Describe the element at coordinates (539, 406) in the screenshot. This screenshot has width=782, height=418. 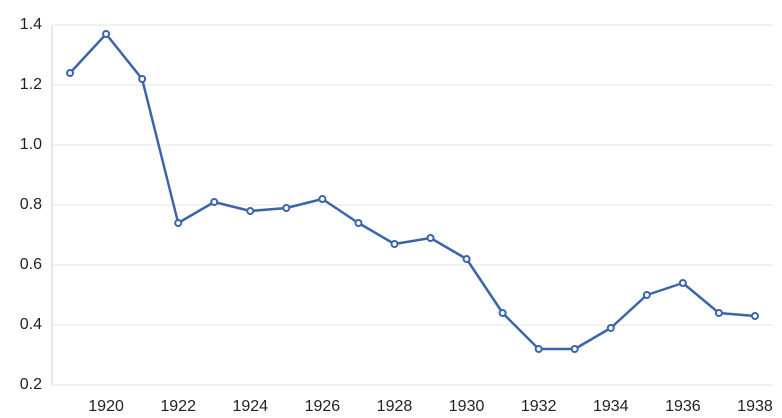
I see `x-tick-label: 1932` at that location.